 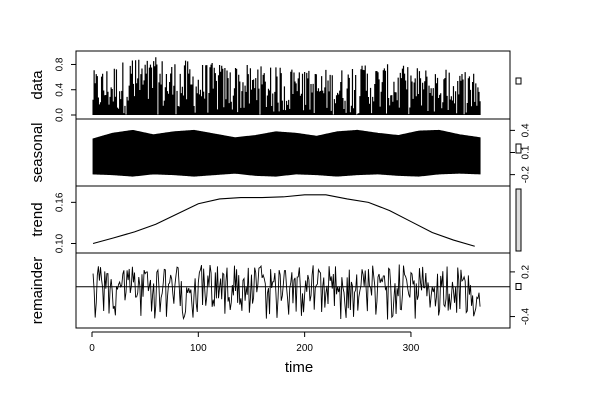 What do you see at coordinates (518, 81) in the screenshot?
I see `scale-bar-data` at bounding box center [518, 81].